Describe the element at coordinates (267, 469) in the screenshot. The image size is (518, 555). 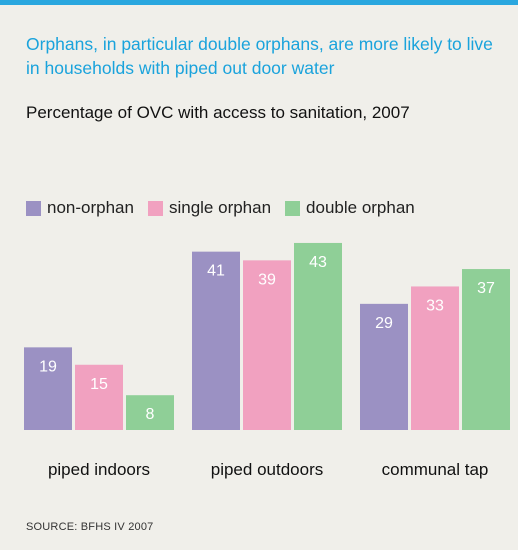
I see `category-label-piped-outdoors: piped outdoors` at that location.